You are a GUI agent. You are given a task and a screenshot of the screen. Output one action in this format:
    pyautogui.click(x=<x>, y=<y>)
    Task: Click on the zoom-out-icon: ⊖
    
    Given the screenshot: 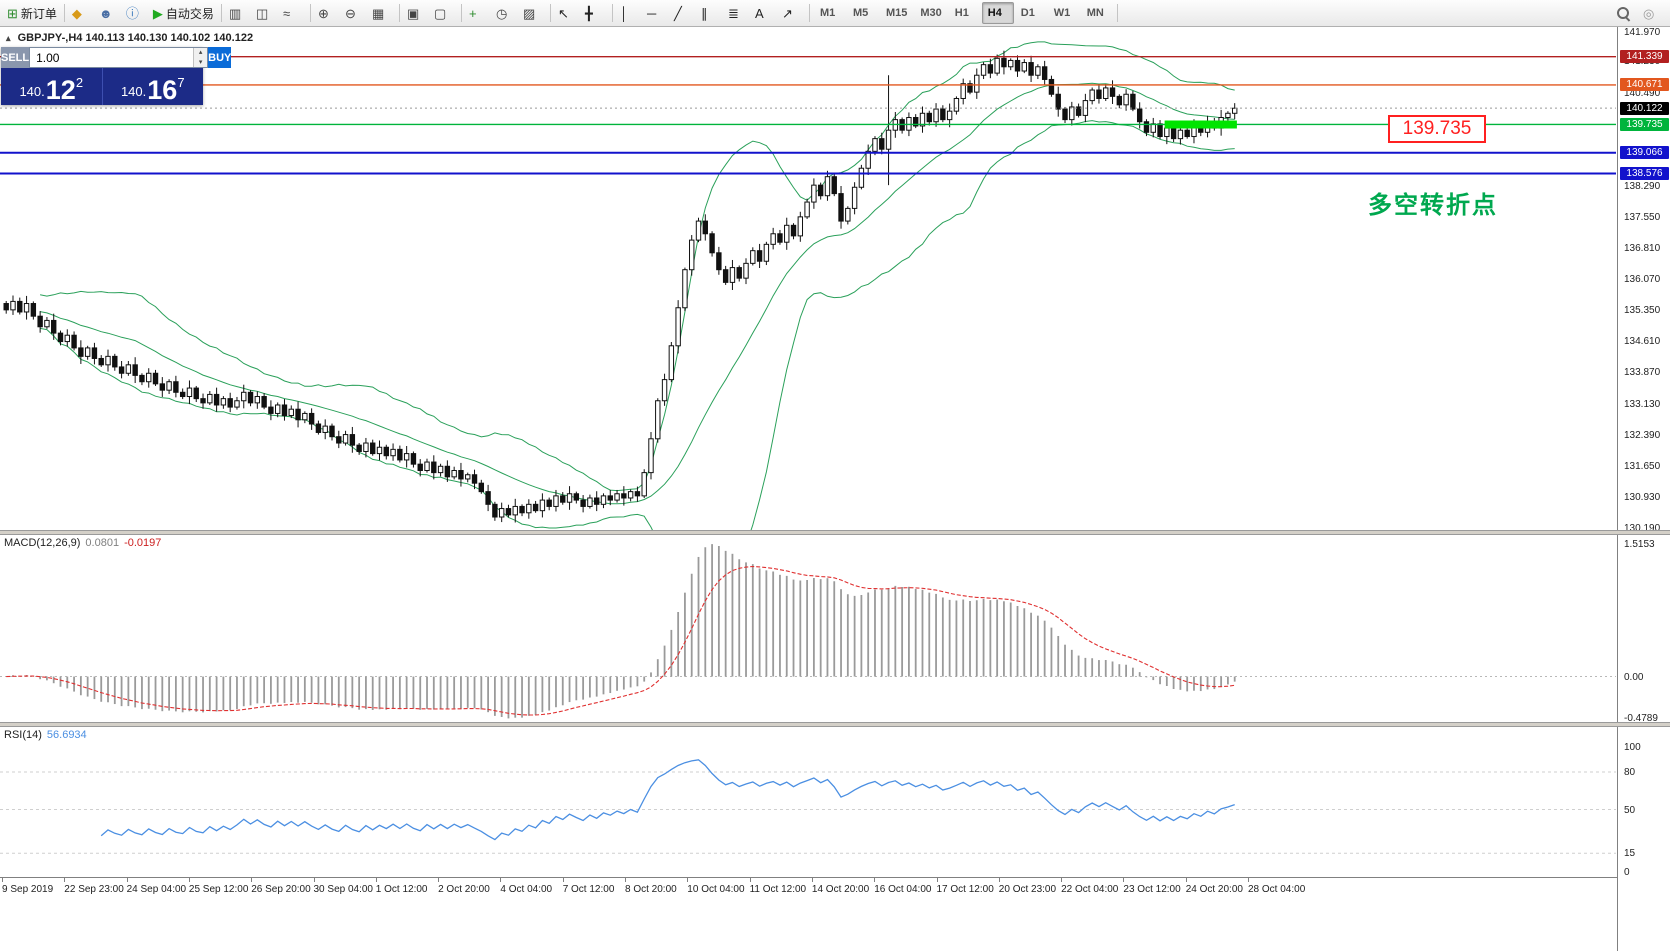 What is the action you would take?
    pyautogui.click(x=350, y=13)
    